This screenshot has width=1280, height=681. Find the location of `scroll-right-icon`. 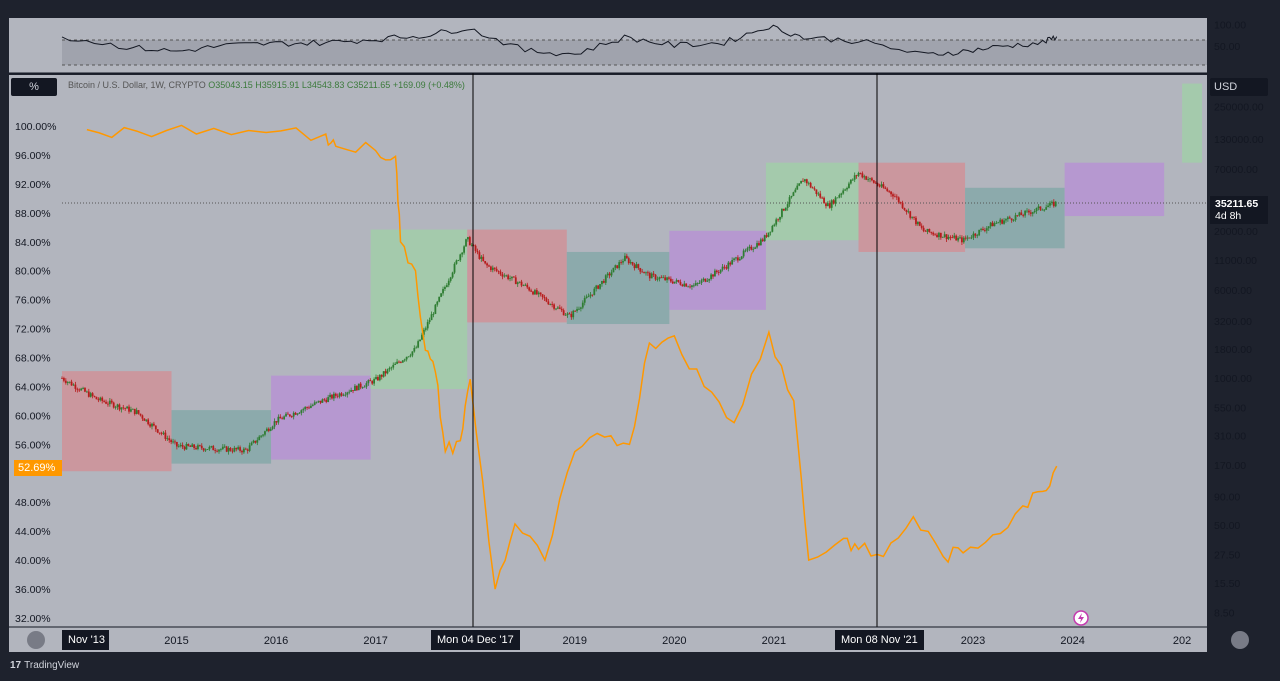

scroll-right-icon is located at coordinates (1240, 640).